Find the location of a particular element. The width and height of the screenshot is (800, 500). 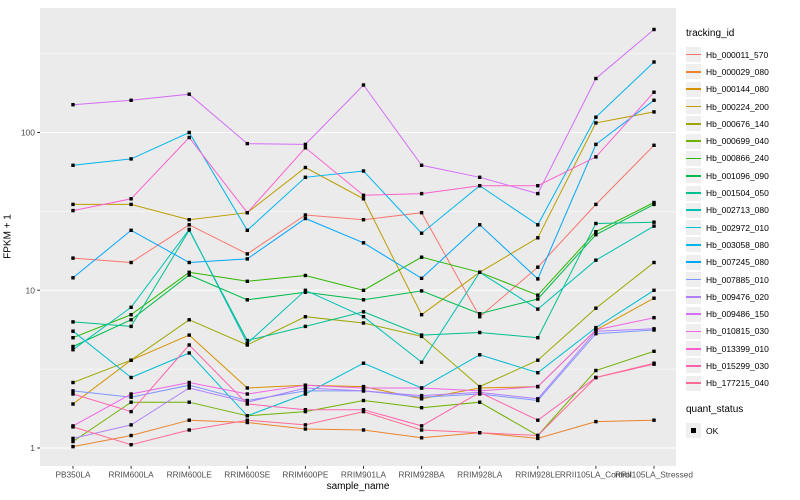

series-label: Hb_007885_010 is located at coordinates (737, 279).